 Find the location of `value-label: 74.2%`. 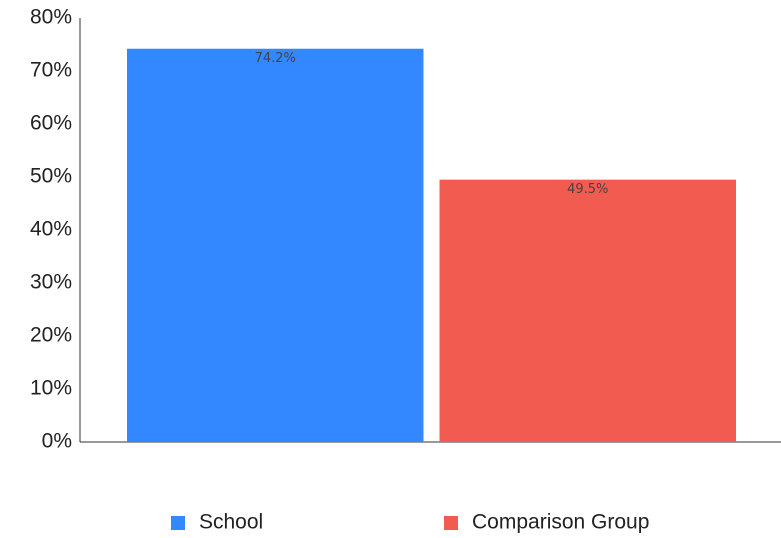

value-label: 74.2% is located at coordinates (275, 58).